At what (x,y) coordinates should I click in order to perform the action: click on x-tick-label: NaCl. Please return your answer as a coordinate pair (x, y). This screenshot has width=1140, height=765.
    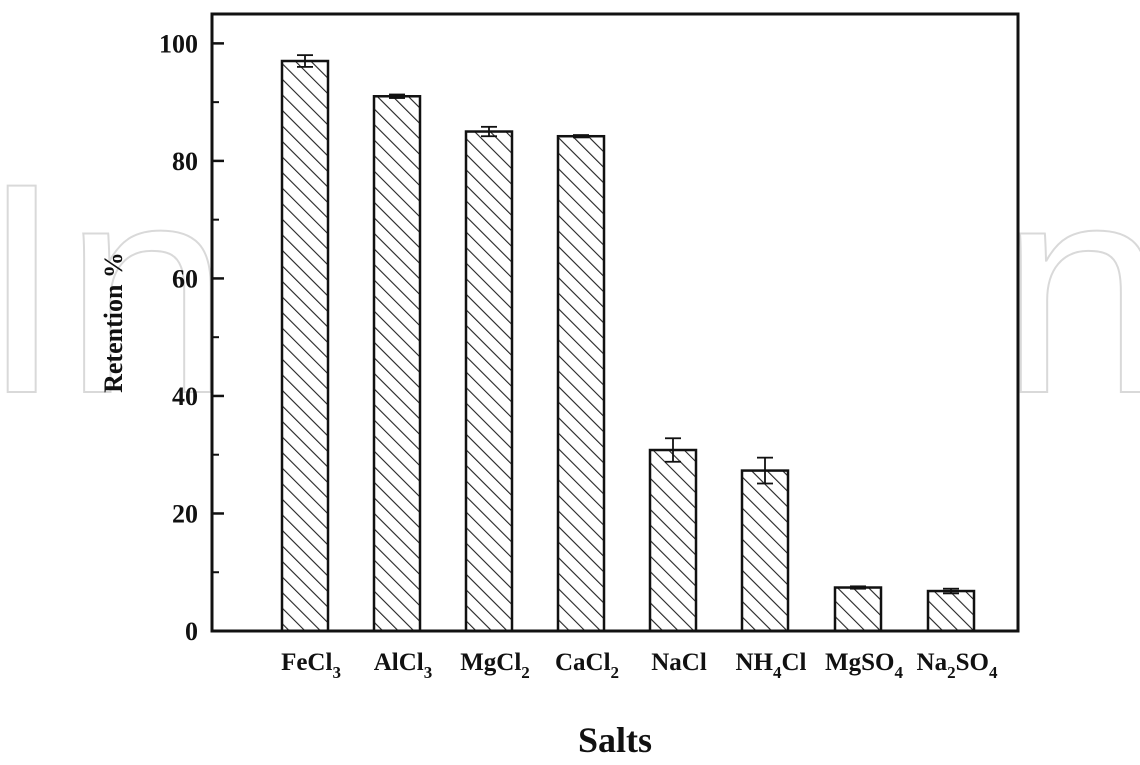
    Looking at the image, I should click on (679, 662).